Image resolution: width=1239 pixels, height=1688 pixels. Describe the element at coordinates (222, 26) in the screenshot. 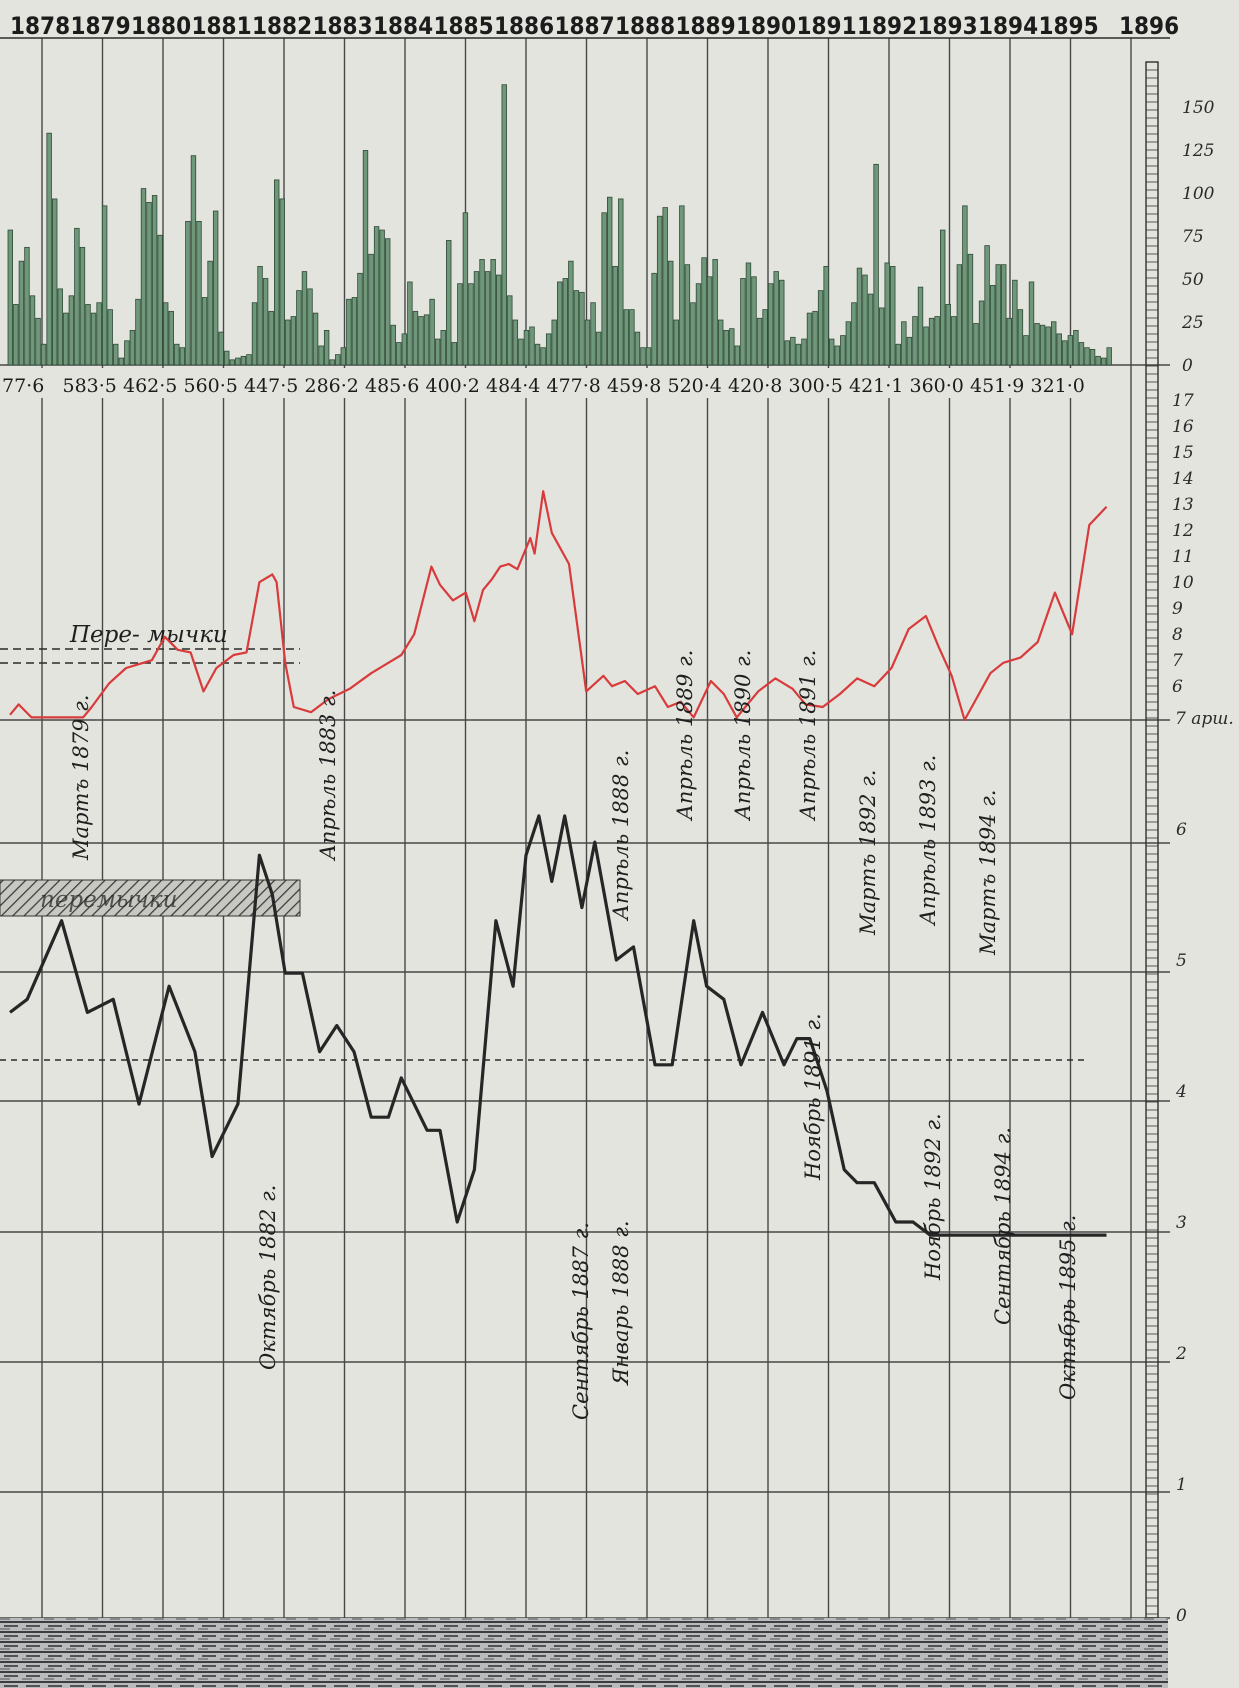

I see `year-label: 1881` at that location.